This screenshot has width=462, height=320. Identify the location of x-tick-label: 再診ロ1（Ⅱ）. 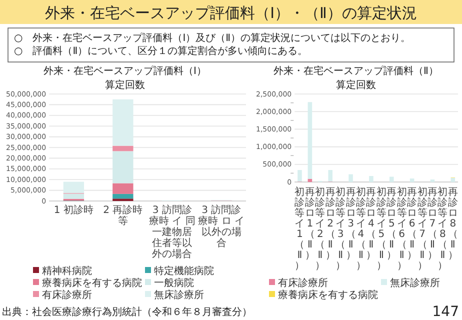
(309, 224).